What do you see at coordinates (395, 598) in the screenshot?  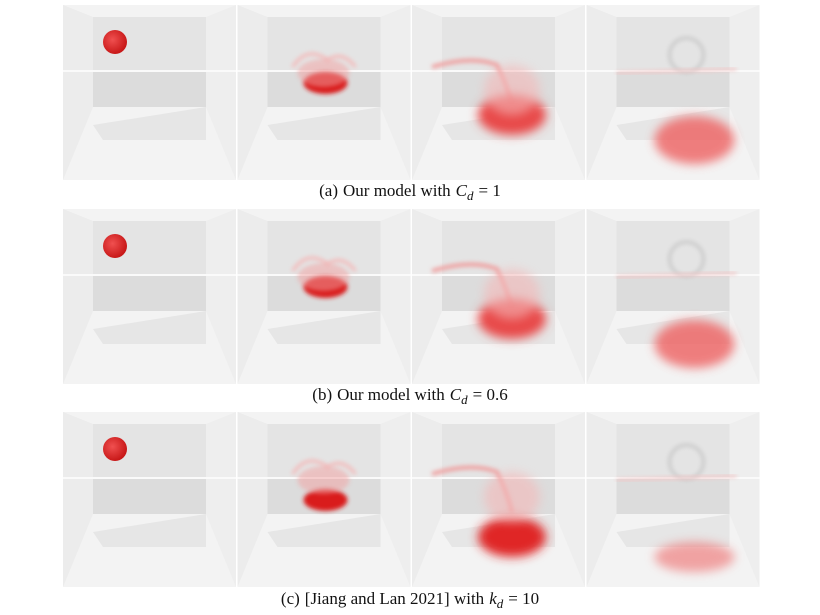 I see `caption-text: [Jiang and Lan 2021] with` at bounding box center [395, 598].